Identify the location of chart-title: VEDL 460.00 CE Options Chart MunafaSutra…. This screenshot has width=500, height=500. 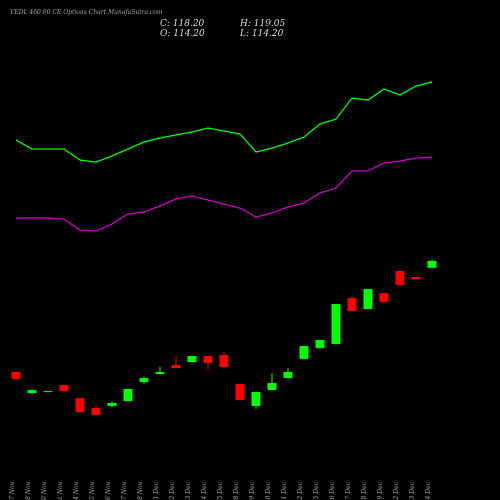
(86, 12).